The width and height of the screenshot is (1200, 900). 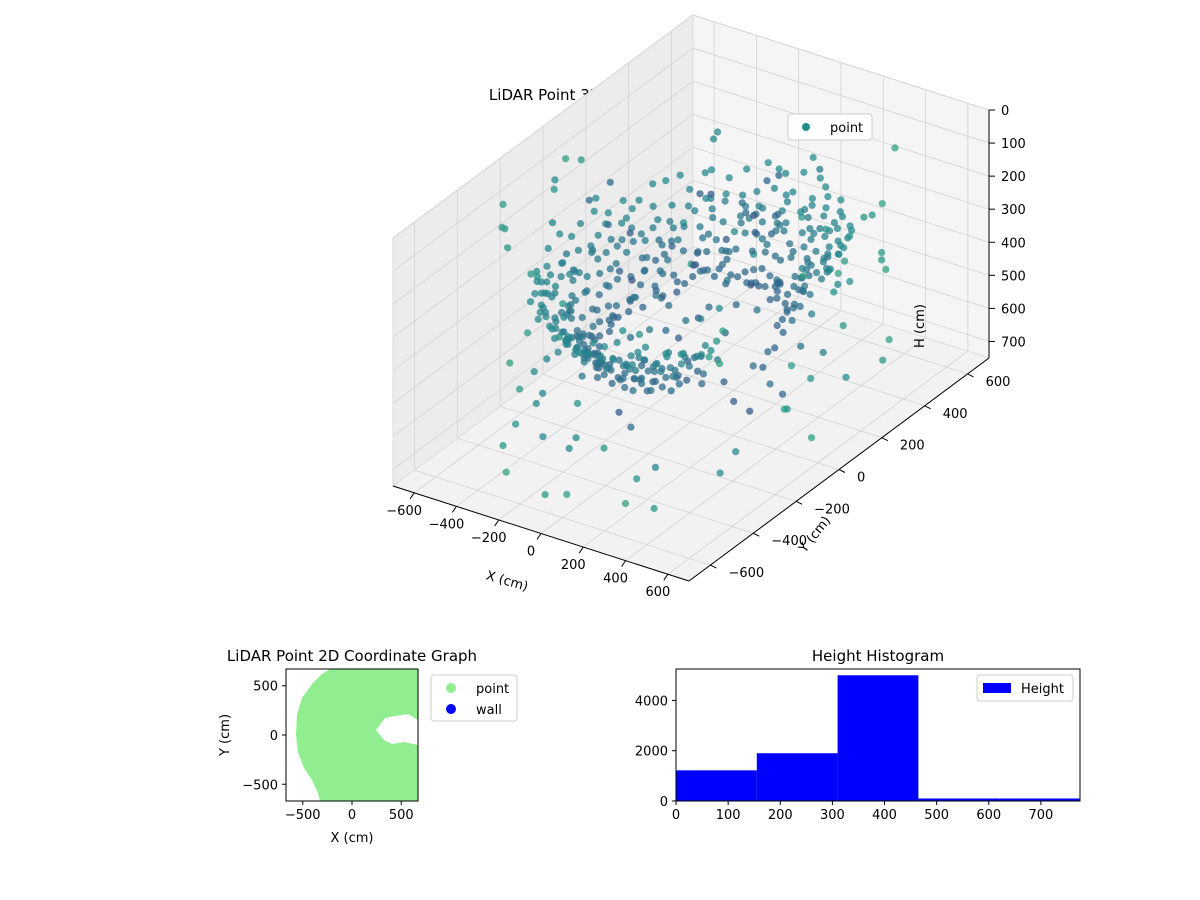 I want to click on chart-2d-x-tick-label: 0, so click(x=352, y=815).